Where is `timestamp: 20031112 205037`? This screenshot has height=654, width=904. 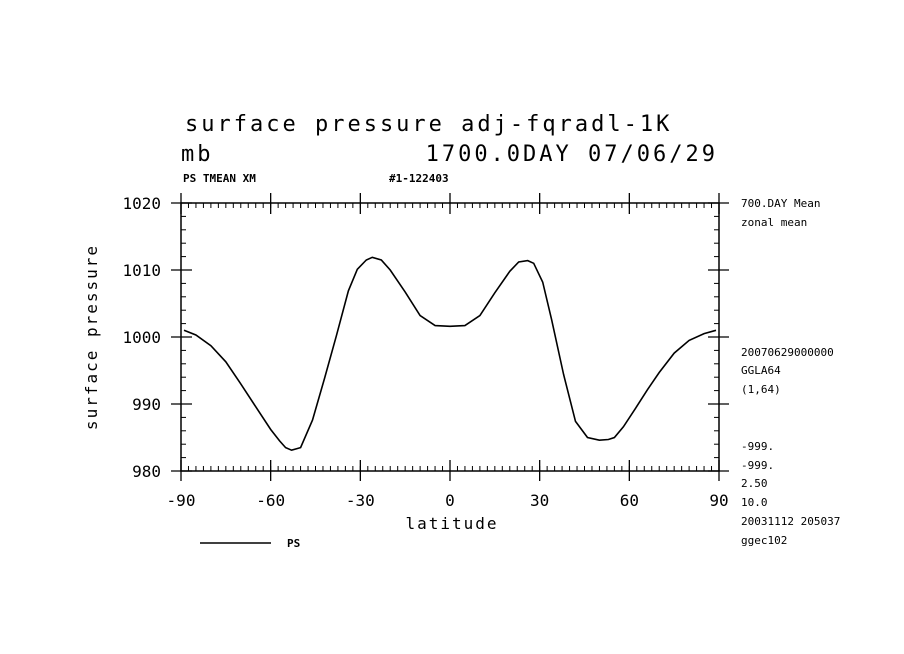 timestamp: 20031112 205037 is located at coordinates (790, 521).